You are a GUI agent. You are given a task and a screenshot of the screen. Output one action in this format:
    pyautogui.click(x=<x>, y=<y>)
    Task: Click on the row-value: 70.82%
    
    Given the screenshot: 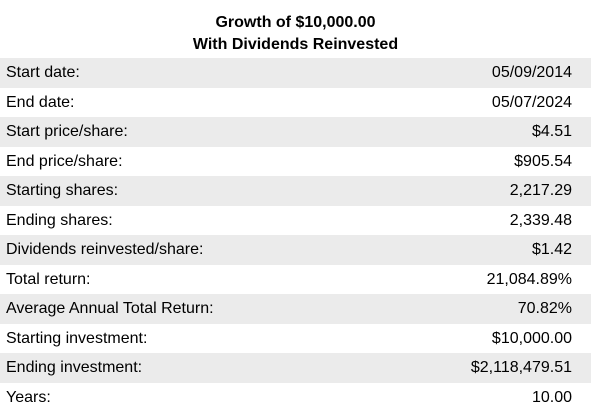 What is the action you would take?
    pyautogui.click(x=443, y=309)
    